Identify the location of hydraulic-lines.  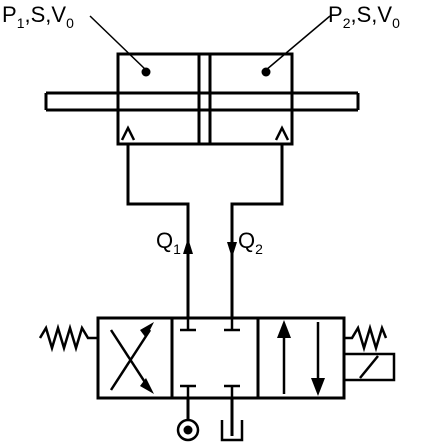
(205, 231).